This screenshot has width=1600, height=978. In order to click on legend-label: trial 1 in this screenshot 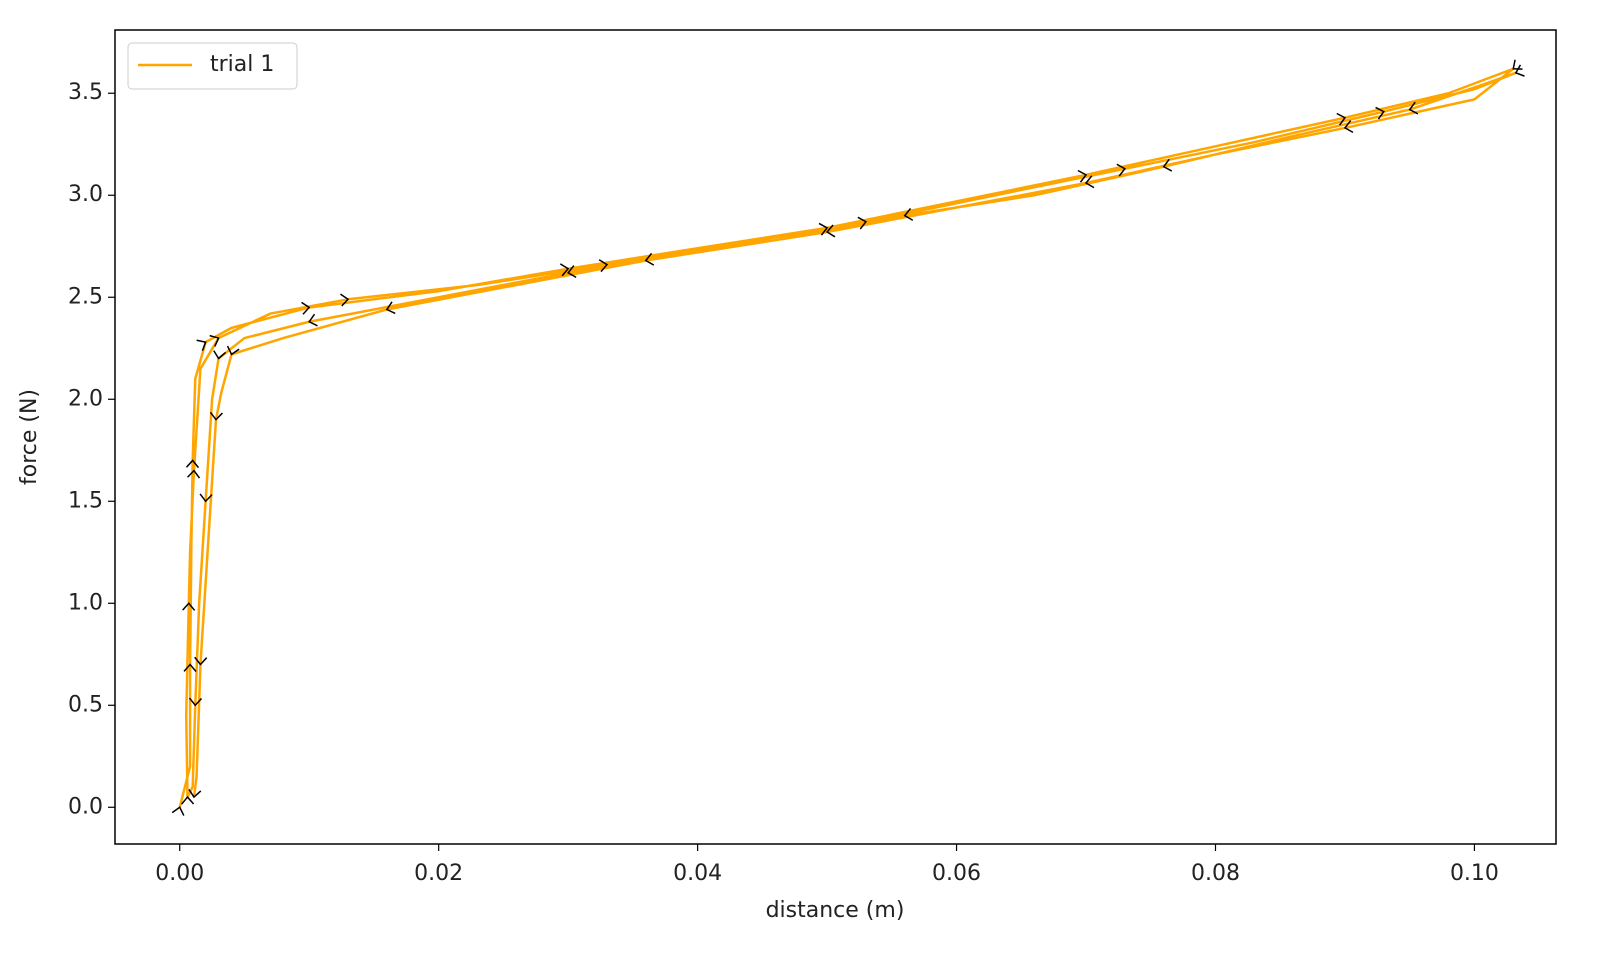, I will do `click(242, 64)`.